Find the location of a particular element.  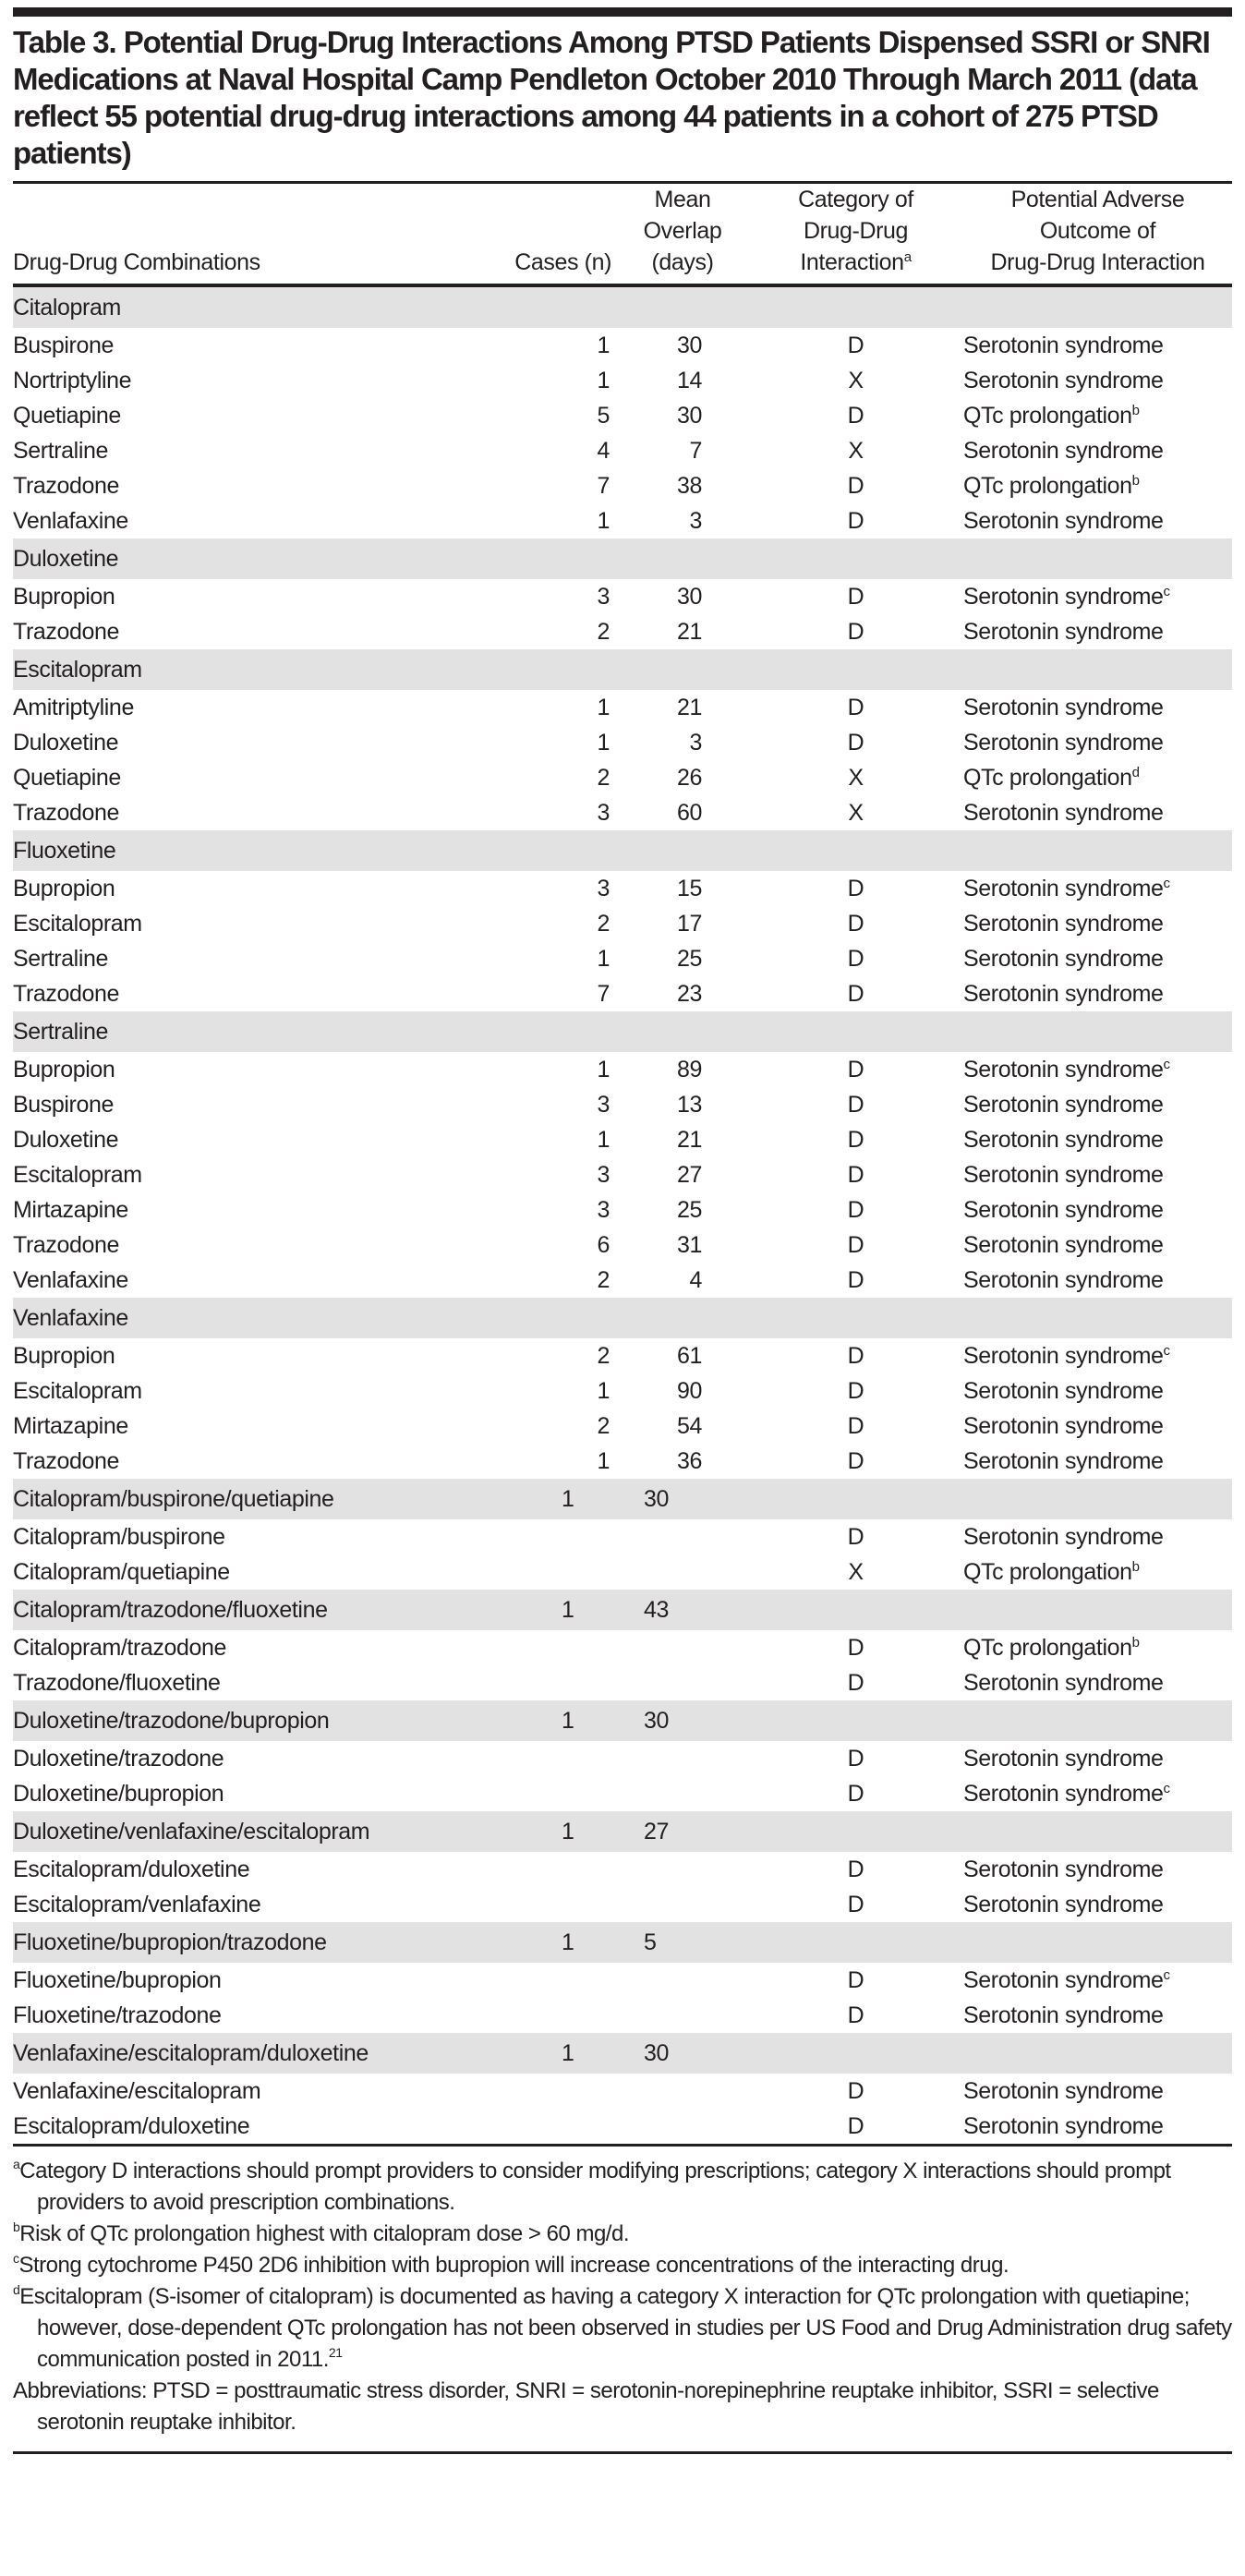

table-row: Mirtazapine 3 25 D Serotonin syndrome is located at coordinates (622, 1210).